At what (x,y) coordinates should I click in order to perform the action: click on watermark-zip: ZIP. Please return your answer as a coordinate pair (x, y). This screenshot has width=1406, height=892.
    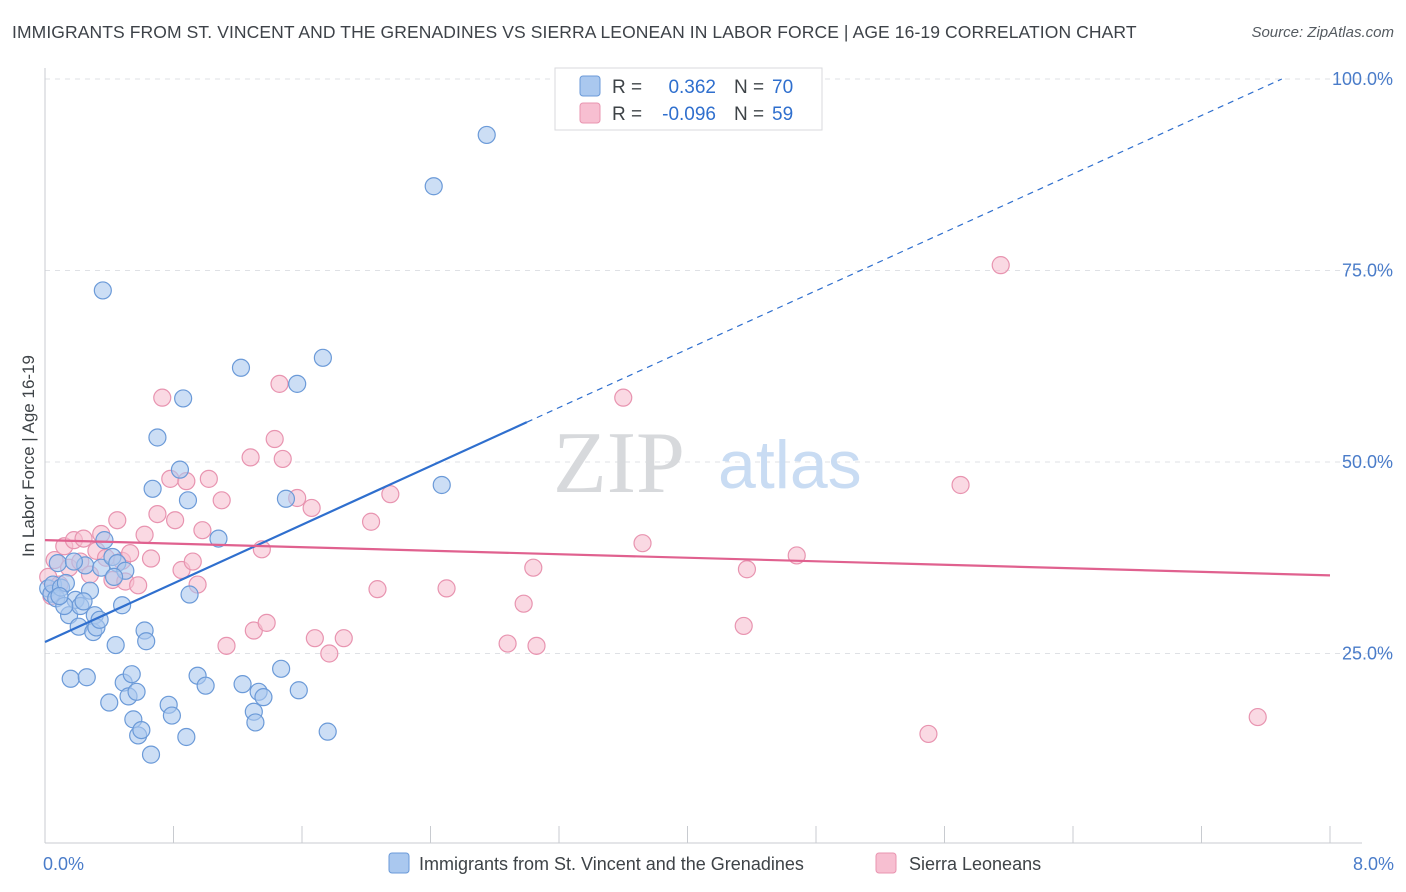
    Looking at the image, I should click on (619, 463).